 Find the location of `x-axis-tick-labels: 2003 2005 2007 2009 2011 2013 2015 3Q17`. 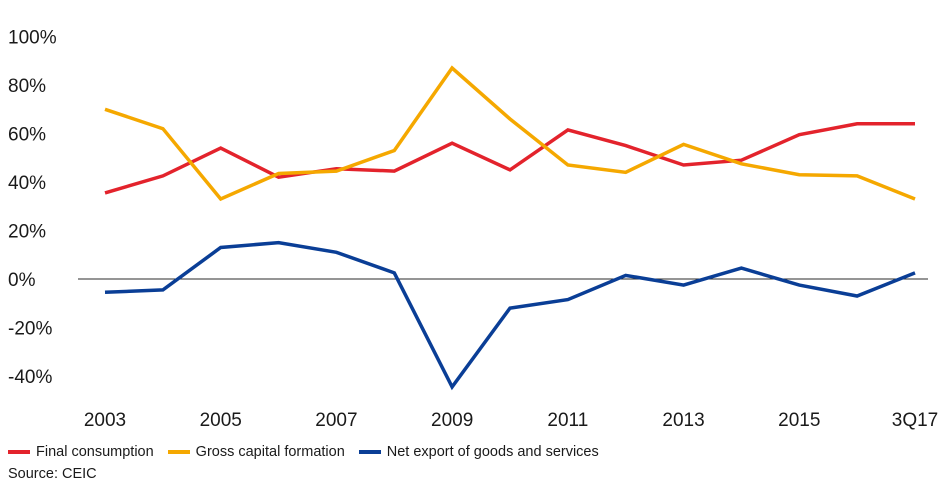

x-axis-tick-labels: 2003 2005 2007 2009 2011 2013 2015 3Q17 is located at coordinates (511, 420).